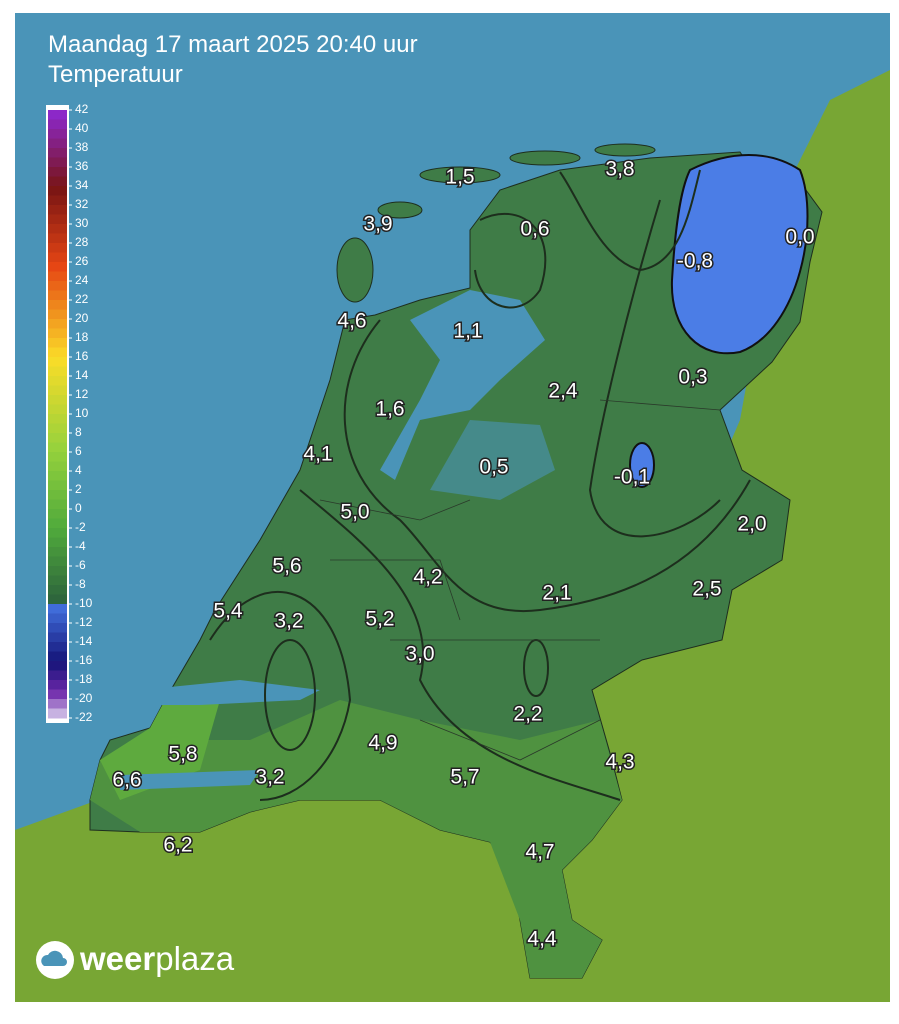  What do you see at coordinates (82, 394) in the screenshot?
I see `legend-label: 12` at bounding box center [82, 394].